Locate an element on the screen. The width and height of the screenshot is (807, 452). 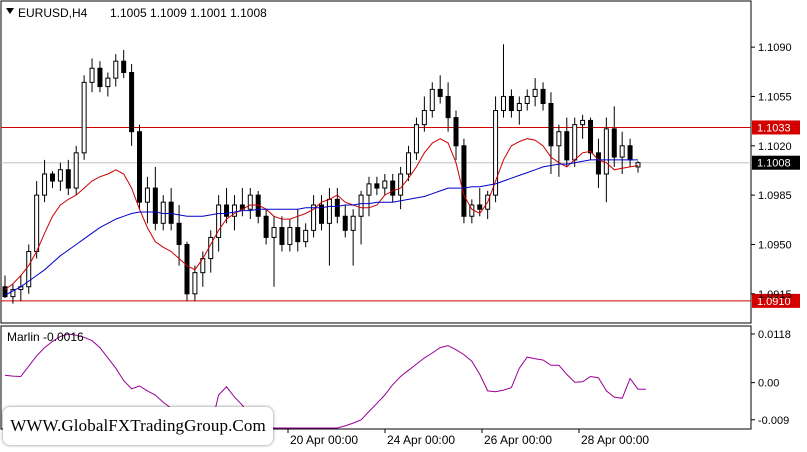
collapse-triangle-icon is located at coordinates (10, 11).